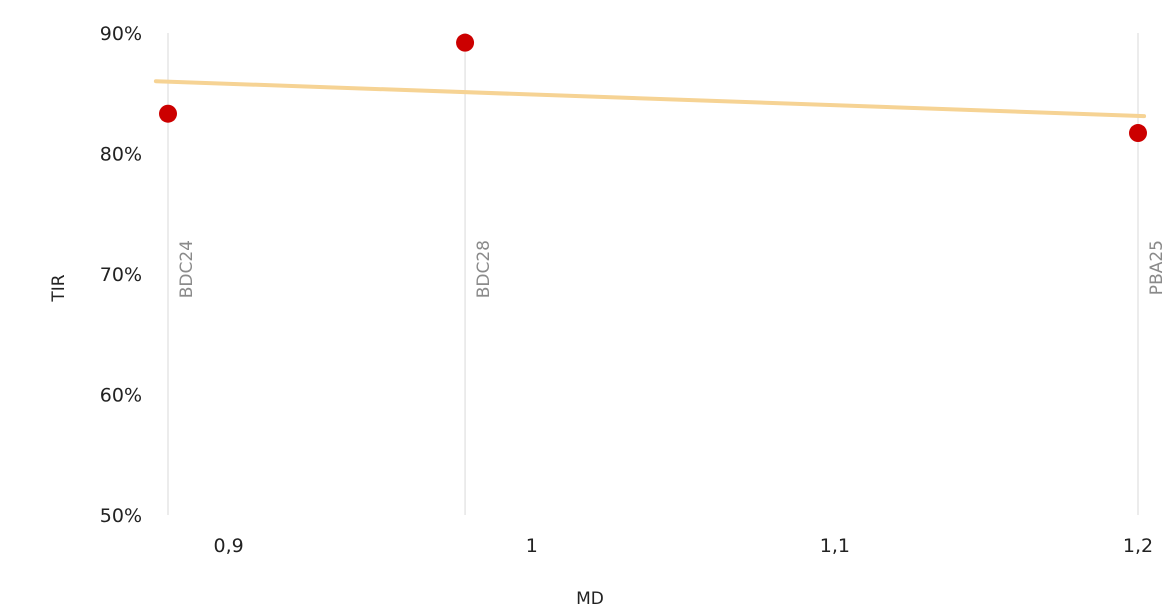 This screenshot has width=1169, height=610. Describe the element at coordinates (672, 269) in the screenshot. I see `point-labels: BDC24 BDC28 PBA25` at that location.